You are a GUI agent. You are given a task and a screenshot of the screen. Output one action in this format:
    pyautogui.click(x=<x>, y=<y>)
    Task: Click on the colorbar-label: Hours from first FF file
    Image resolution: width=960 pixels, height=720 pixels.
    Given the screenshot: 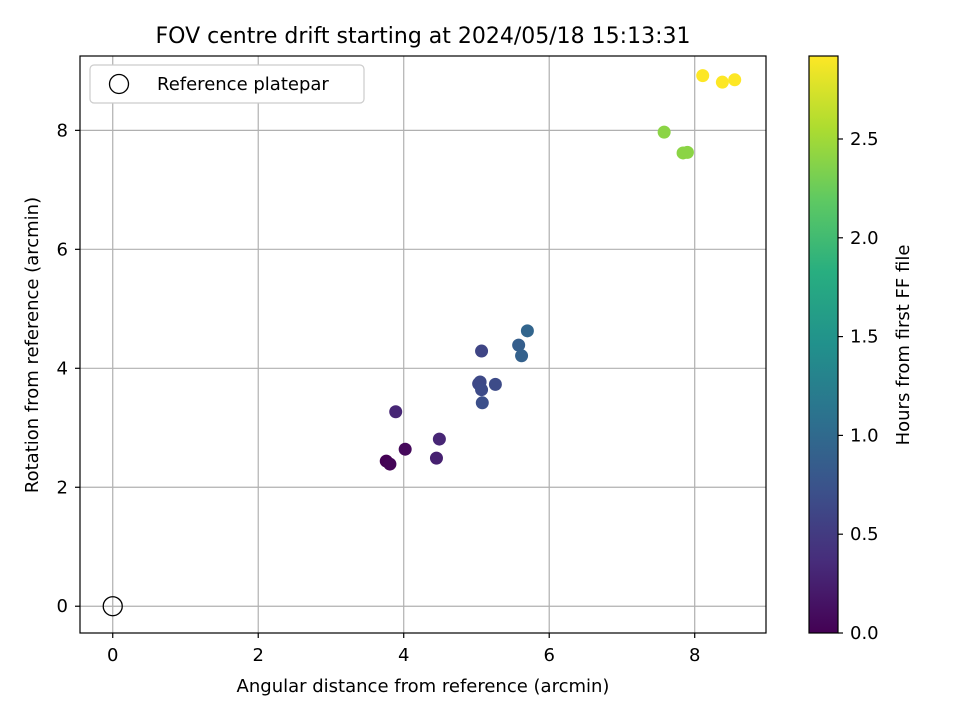 What is the action you would take?
    pyautogui.click(x=903, y=345)
    